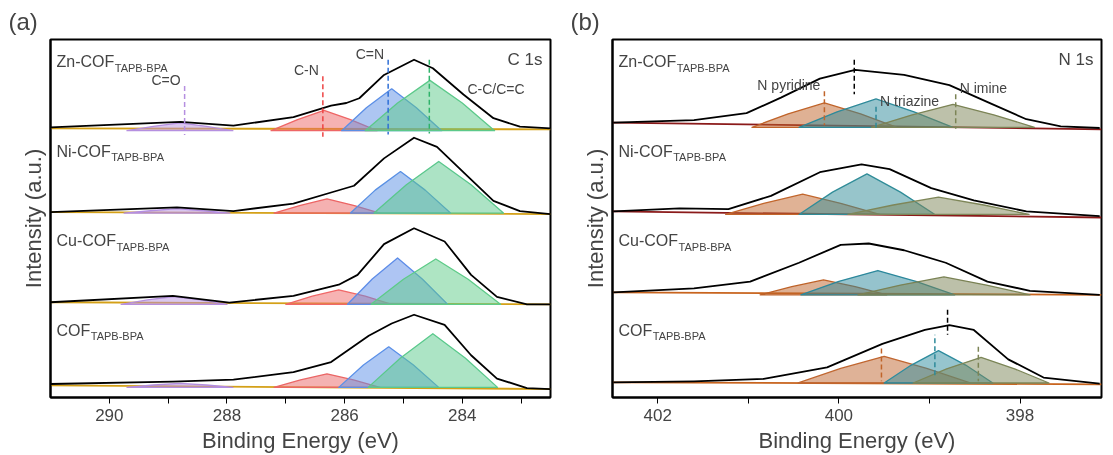 This screenshot has height=455, width=1113. I want to click on x-tick-label: 288, so click(227, 415).